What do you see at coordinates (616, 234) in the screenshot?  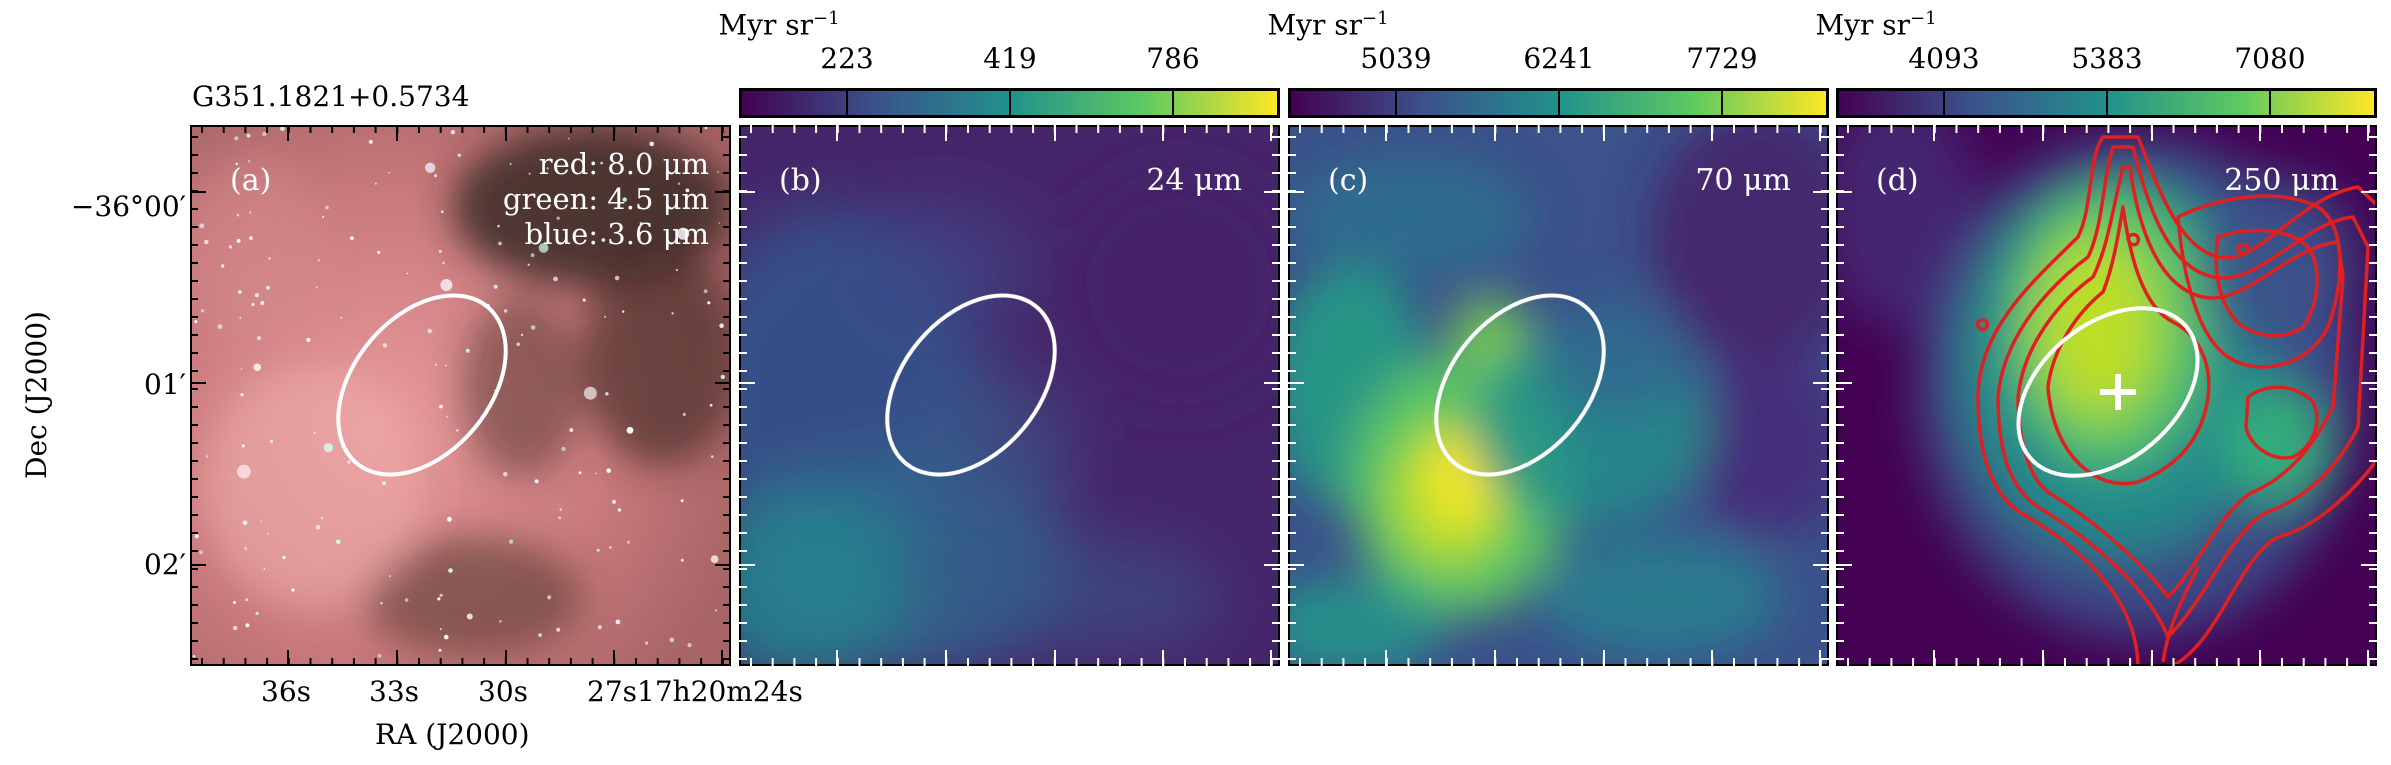 I see `legend-blue: blue: 3.6 μm` at bounding box center [616, 234].